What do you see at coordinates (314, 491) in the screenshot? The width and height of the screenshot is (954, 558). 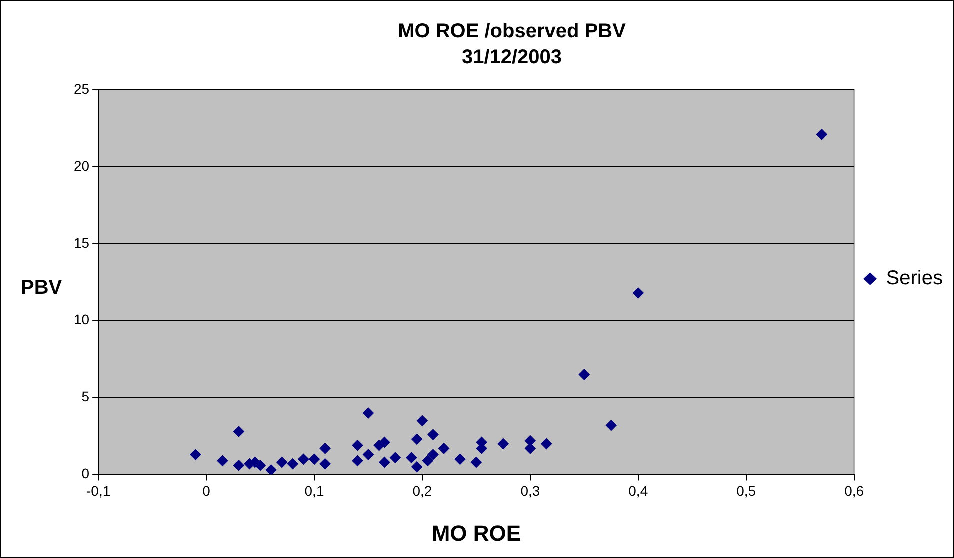 I see `x-tick-label: 0,1` at bounding box center [314, 491].